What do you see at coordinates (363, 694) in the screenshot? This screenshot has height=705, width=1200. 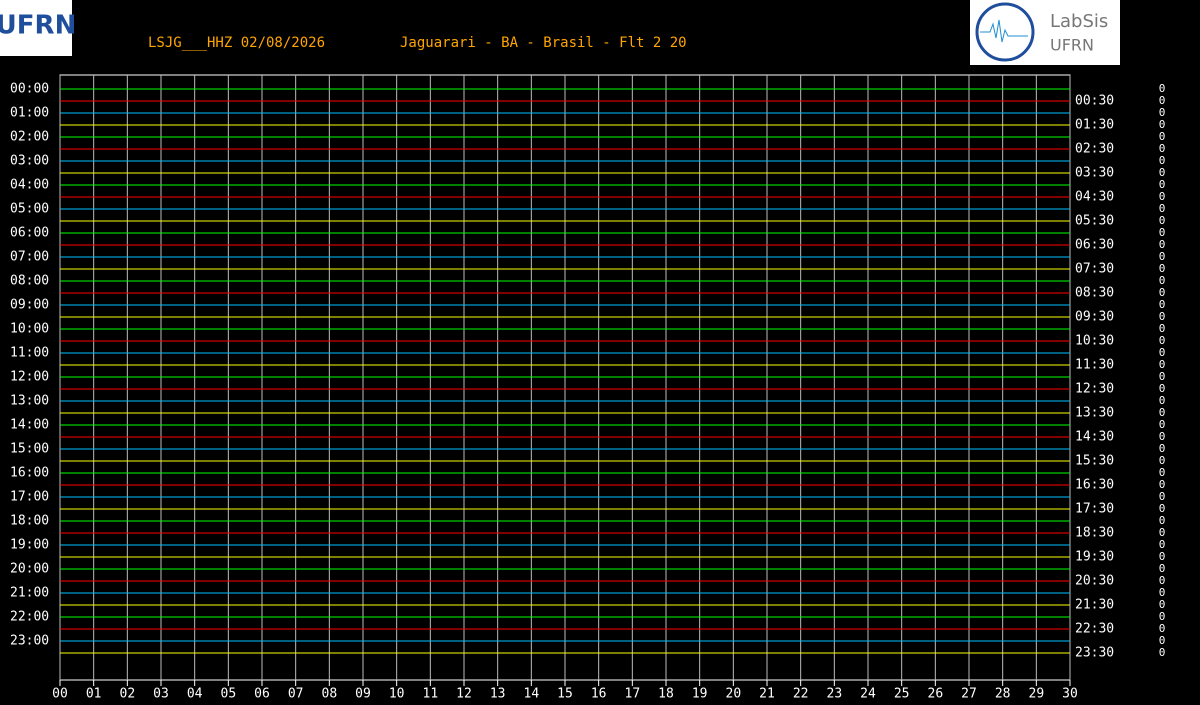 I see `minute-label: 09` at bounding box center [363, 694].